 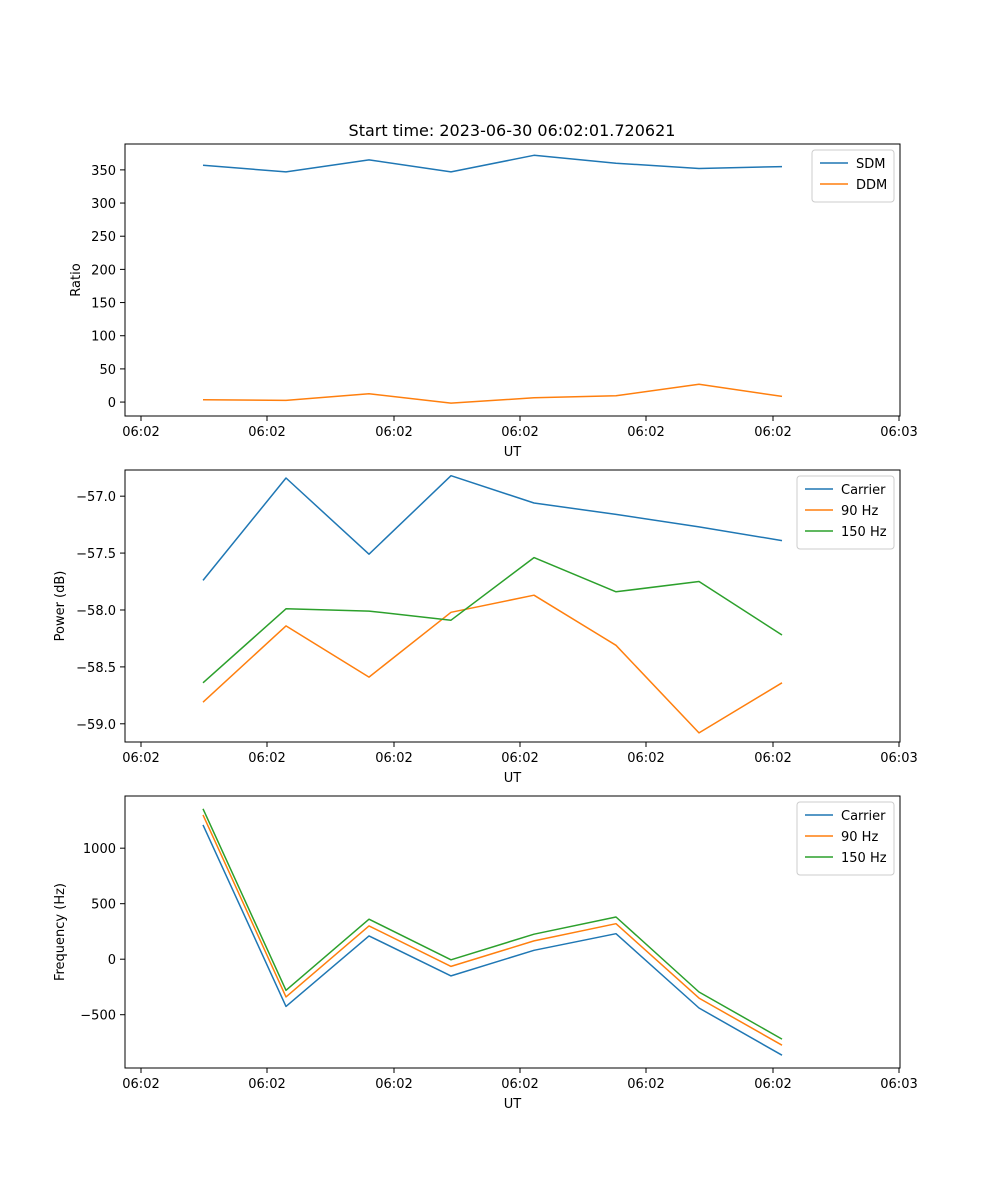 I want to click on power-legend: Carrier 90 Hz 150 Hz, so click(x=845, y=512).